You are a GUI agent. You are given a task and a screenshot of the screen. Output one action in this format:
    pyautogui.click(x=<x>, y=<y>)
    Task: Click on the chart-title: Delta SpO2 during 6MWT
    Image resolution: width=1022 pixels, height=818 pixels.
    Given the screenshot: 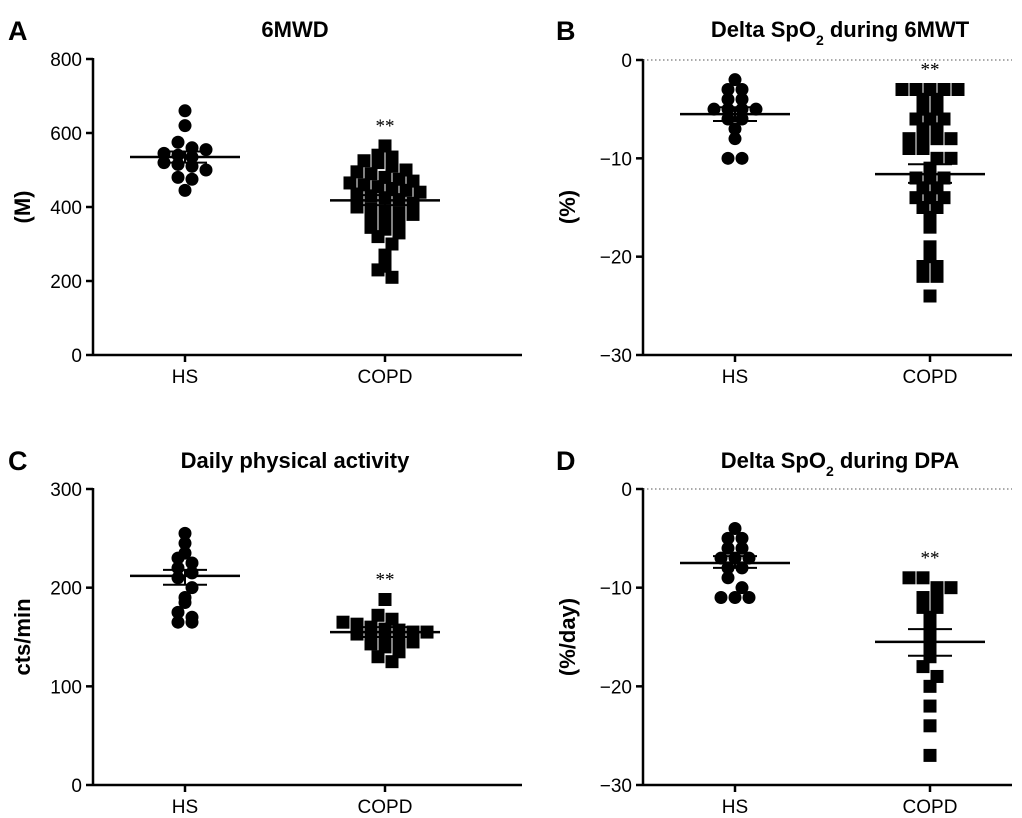 What is the action you would take?
    pyautogui.click(x=840, y=32)
    